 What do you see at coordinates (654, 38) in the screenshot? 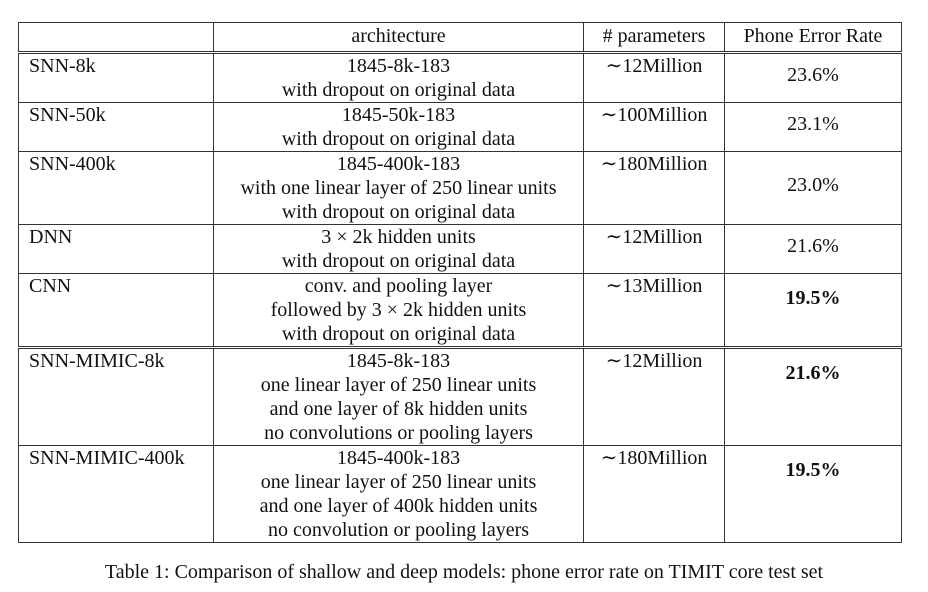
I see `header-parameters: # parameters` at bounding box center [654, 38].